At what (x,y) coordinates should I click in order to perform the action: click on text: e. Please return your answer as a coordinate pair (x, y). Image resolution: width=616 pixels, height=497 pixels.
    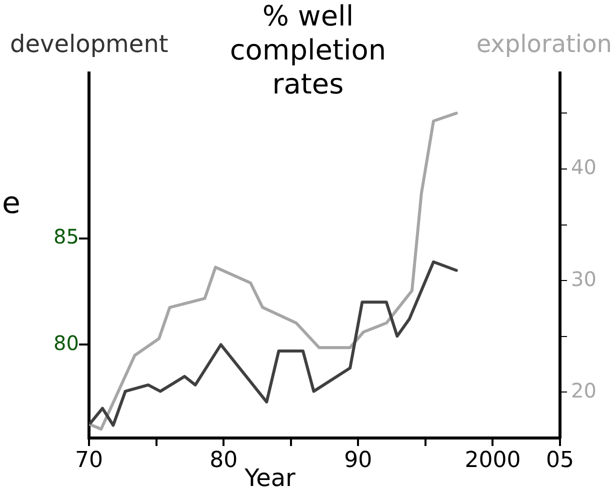
    Looking at the image, I should click on (11, 203).